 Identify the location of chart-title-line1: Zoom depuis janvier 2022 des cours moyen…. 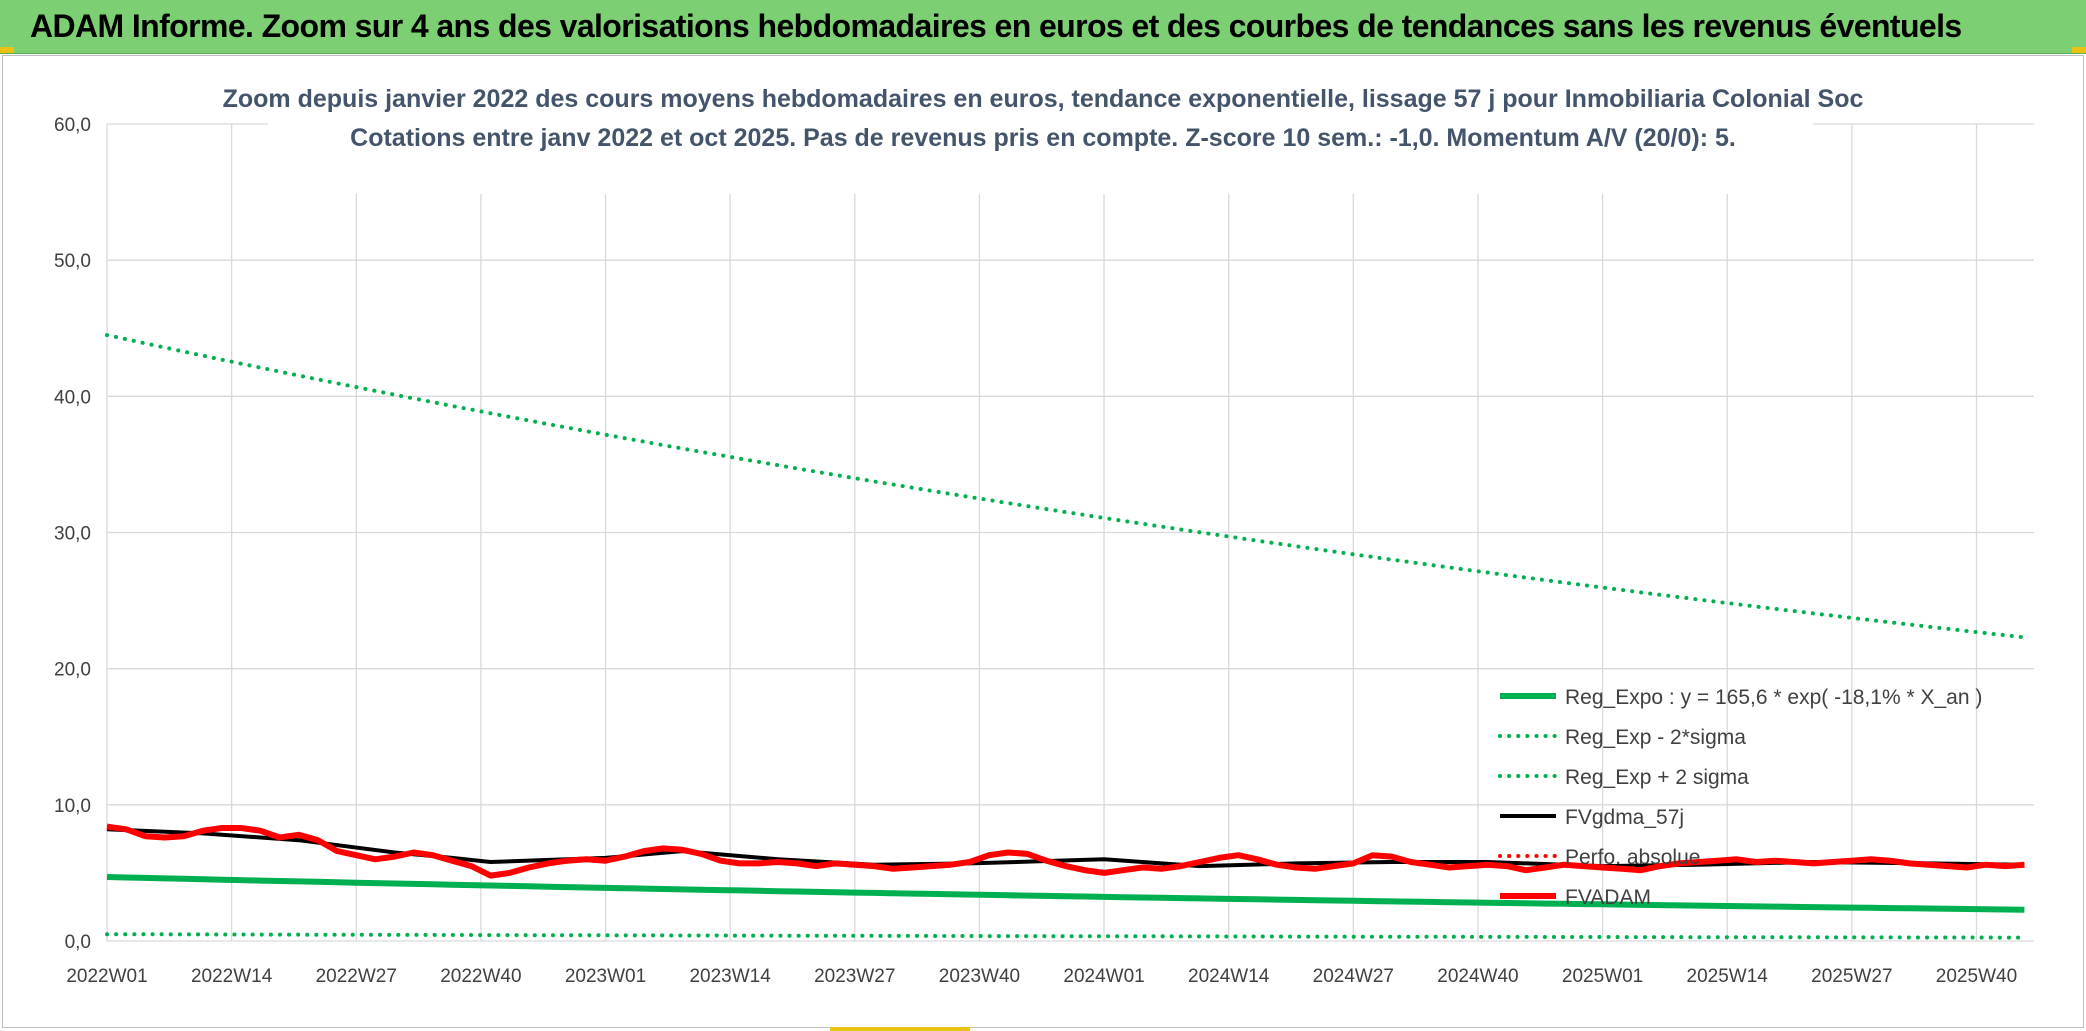
(1043, 99).